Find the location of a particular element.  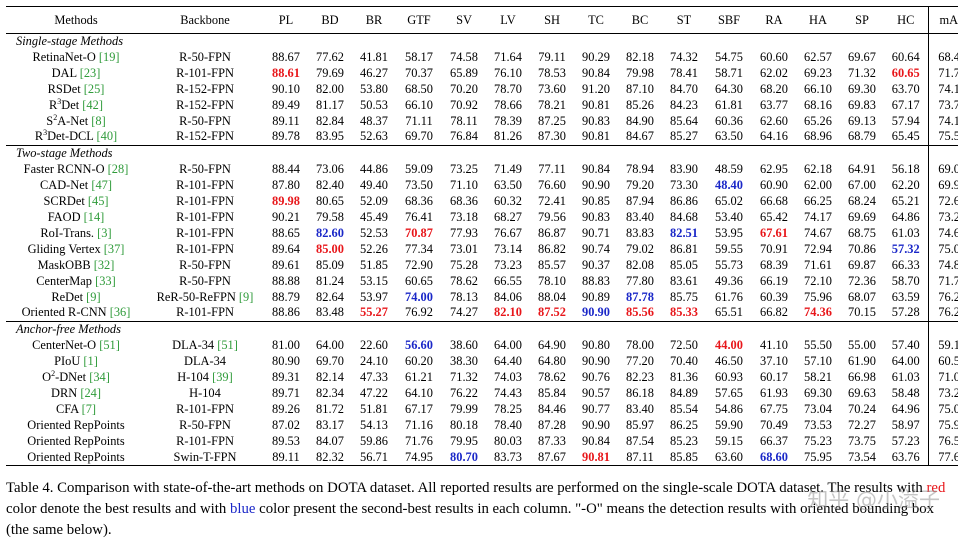

value-cell-sbf: 63.60 is located at coordinates (729, 458).